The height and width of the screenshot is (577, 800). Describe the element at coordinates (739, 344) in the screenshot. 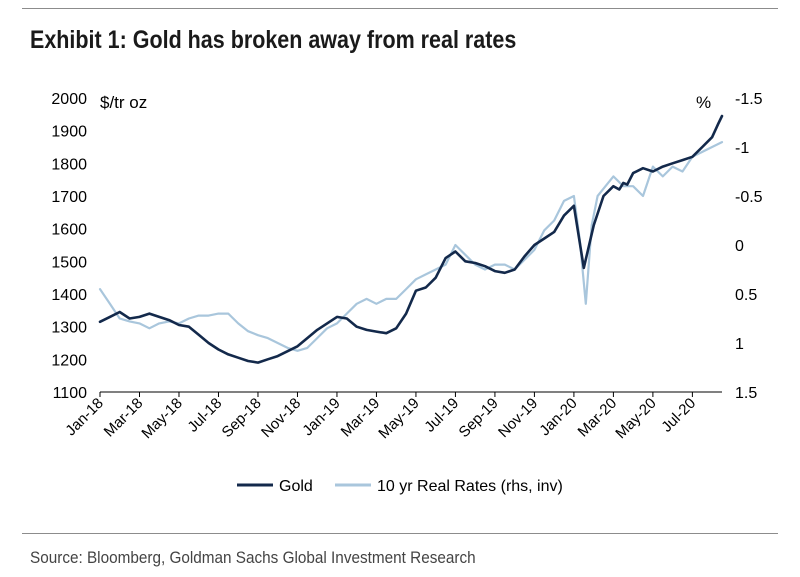

I see `right-tick-label: 1` at that location.